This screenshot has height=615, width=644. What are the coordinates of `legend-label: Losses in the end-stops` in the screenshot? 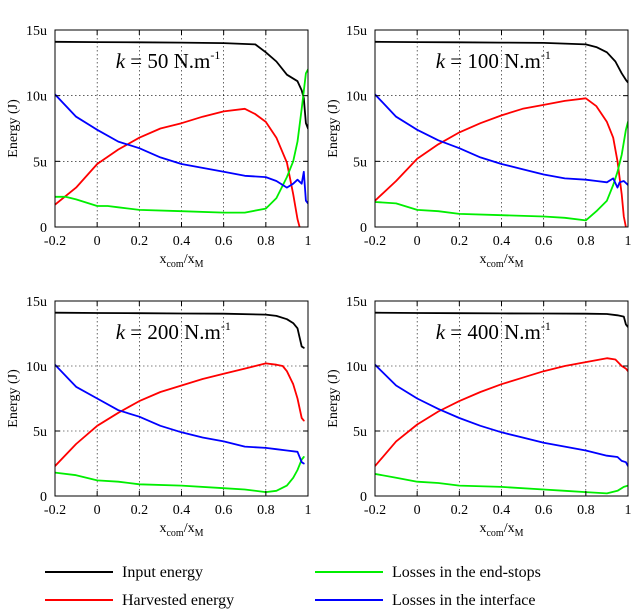 It's located at (466, 572).